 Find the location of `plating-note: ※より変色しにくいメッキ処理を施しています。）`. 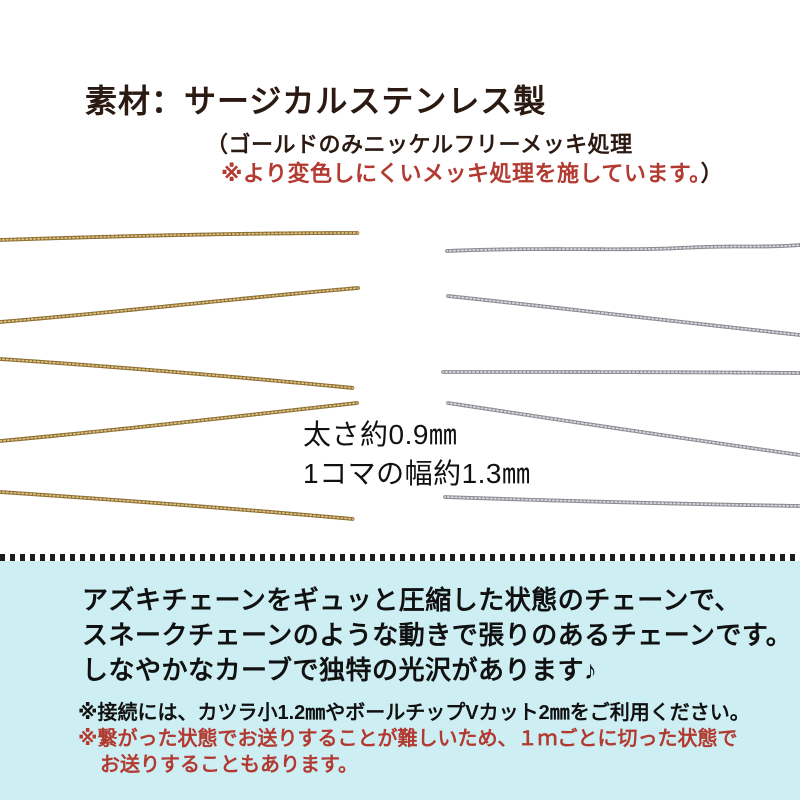

plating-note: ※より変色しにくいメッキ処理を施しています。） is located at coordinates (472, 172).